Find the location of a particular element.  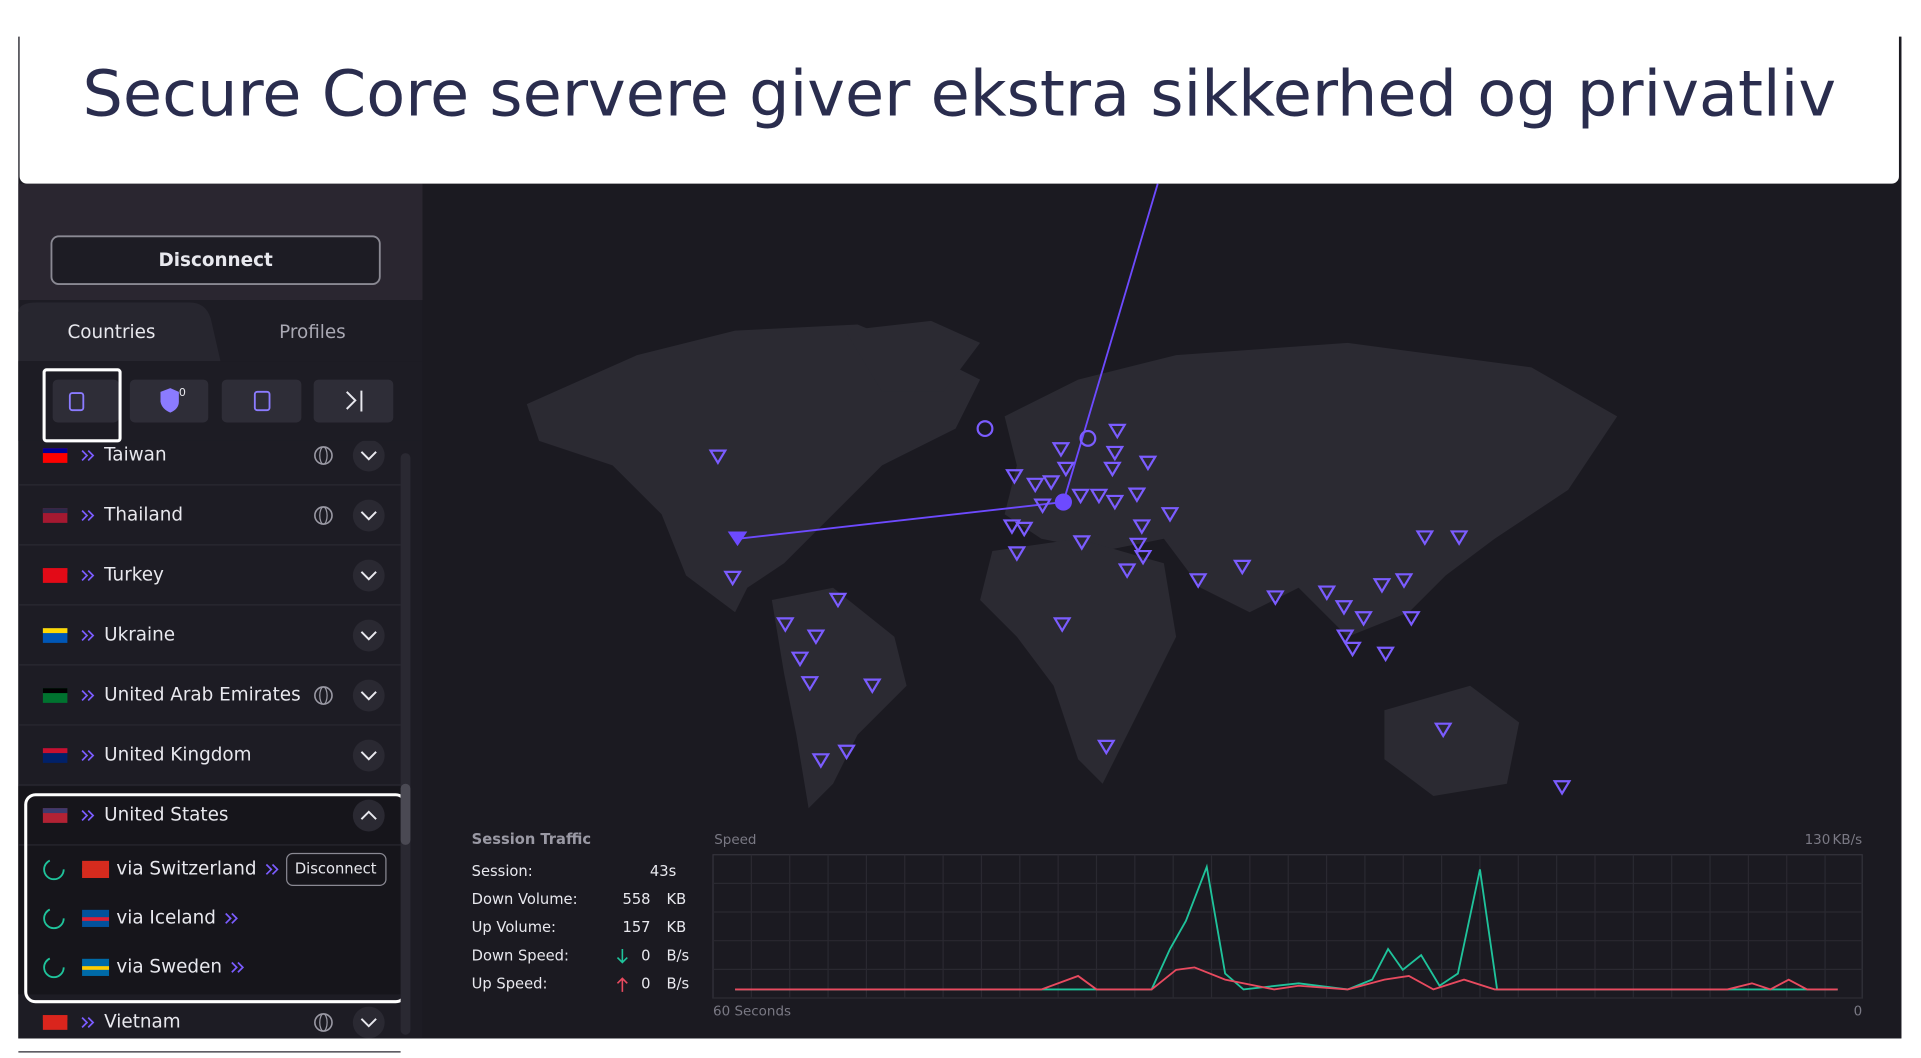

country-name: United States is located at coordinates (166, 815).